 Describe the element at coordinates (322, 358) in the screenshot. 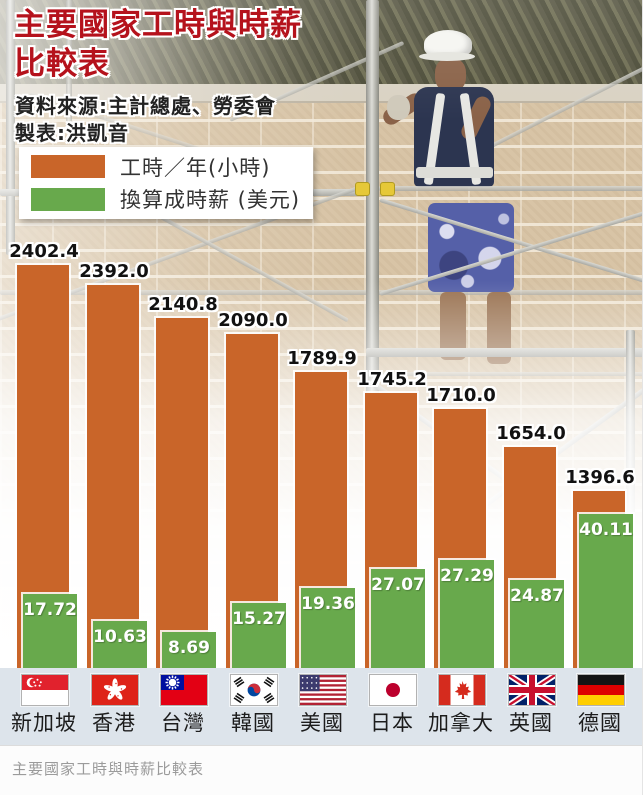

I see `hours-value-label: 1789.9` at that location.